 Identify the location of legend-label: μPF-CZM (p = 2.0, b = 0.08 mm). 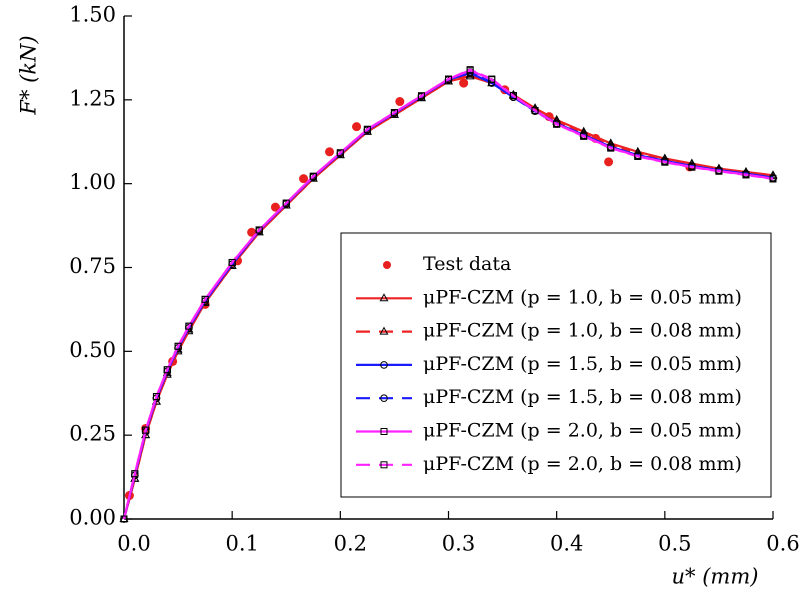
(582, 464).